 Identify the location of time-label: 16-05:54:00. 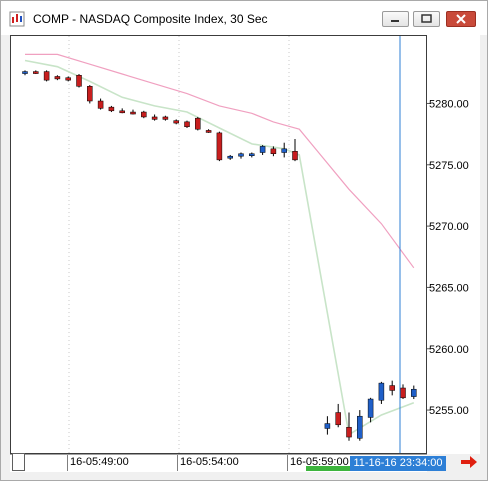
(209, 462).